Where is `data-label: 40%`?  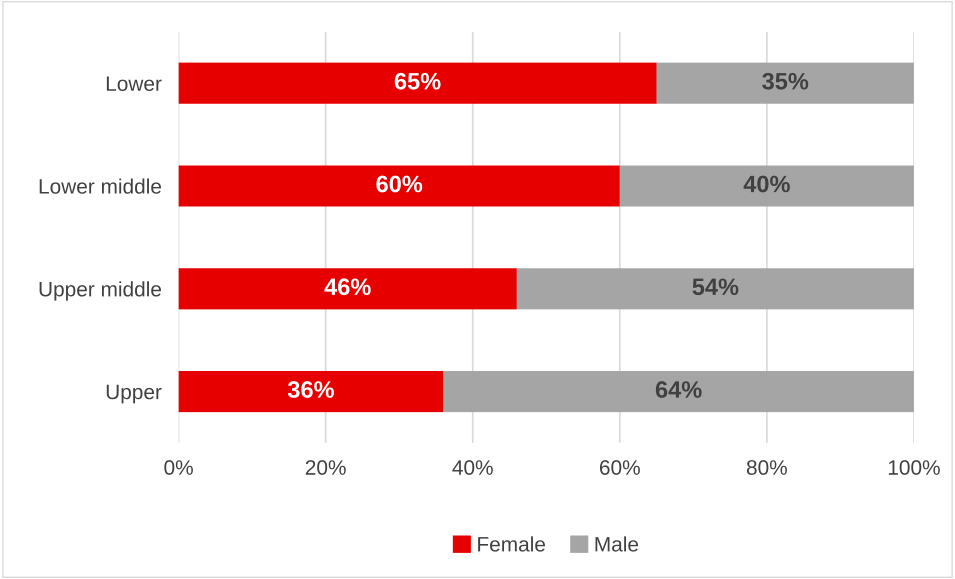
data-label: 40% is located at coordinates (767, 184).